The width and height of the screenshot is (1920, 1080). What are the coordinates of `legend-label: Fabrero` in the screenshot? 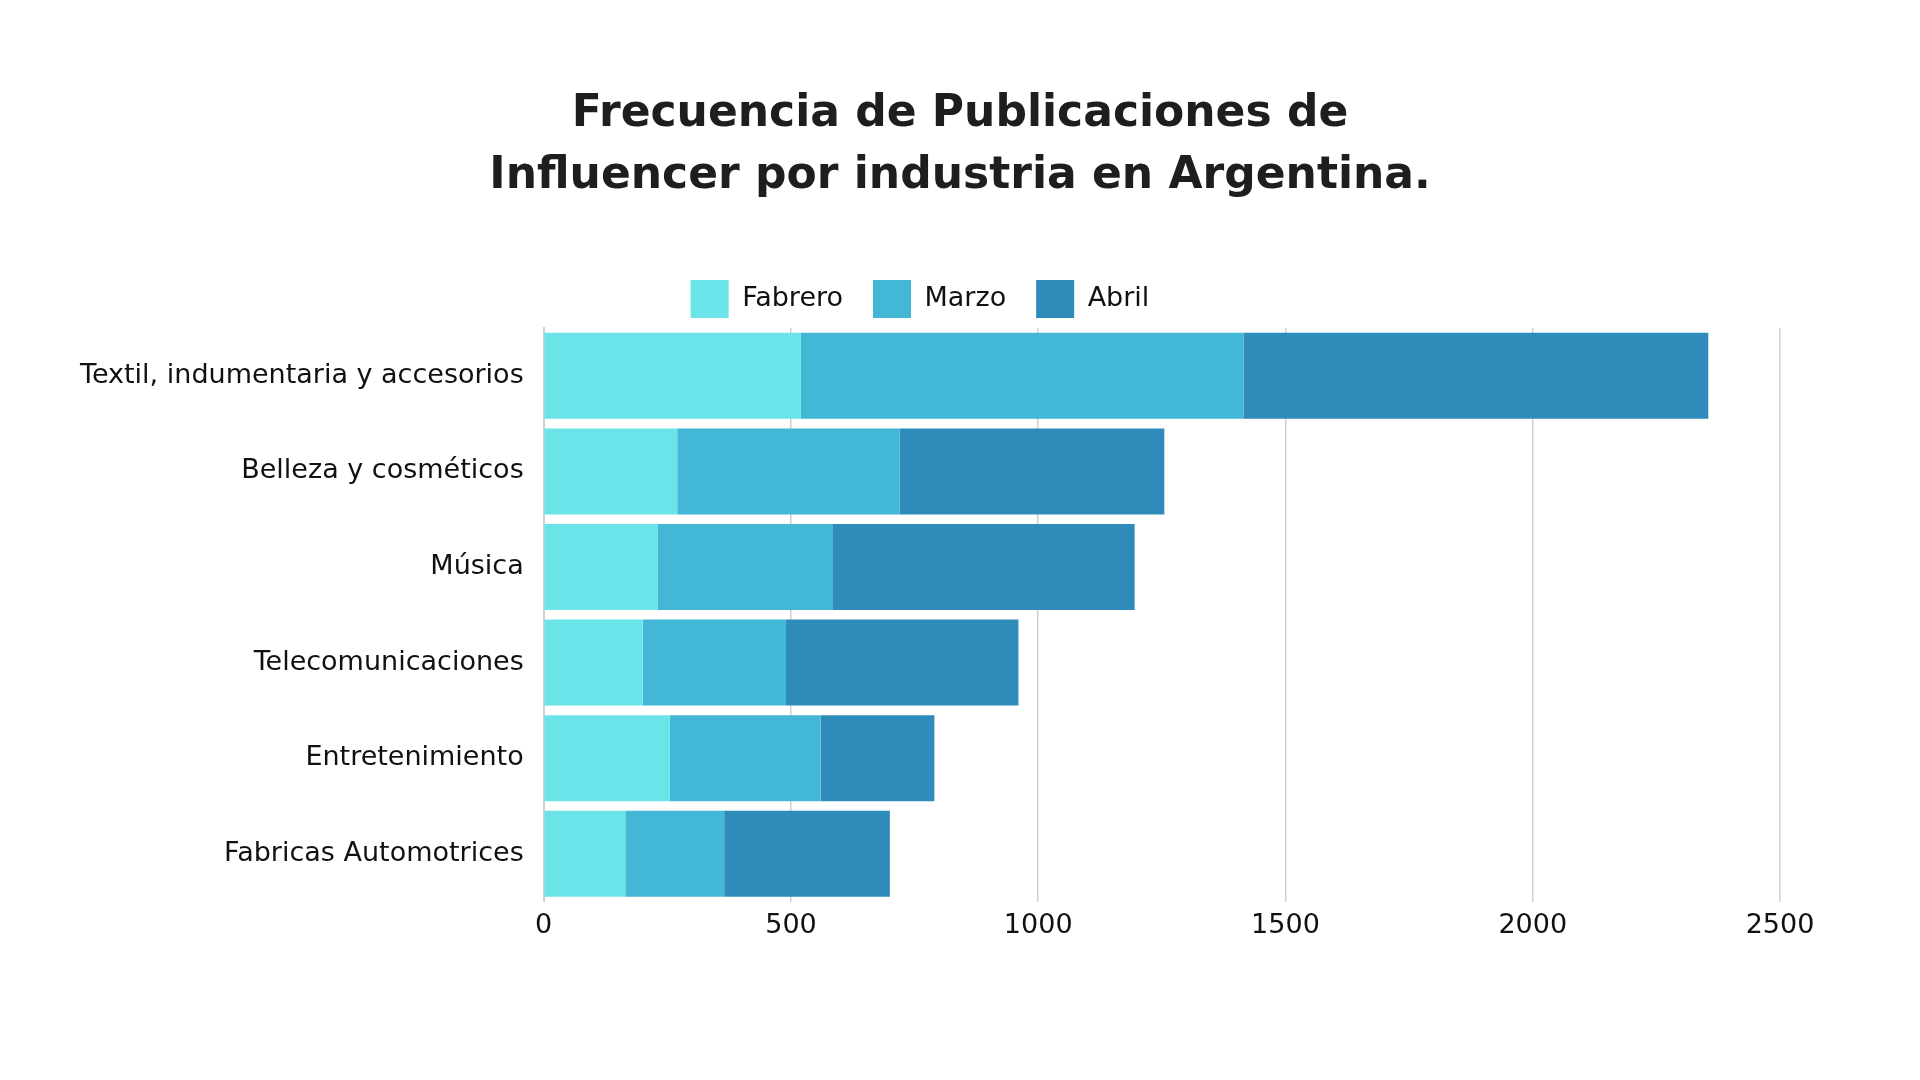 It's located at (793, 297).